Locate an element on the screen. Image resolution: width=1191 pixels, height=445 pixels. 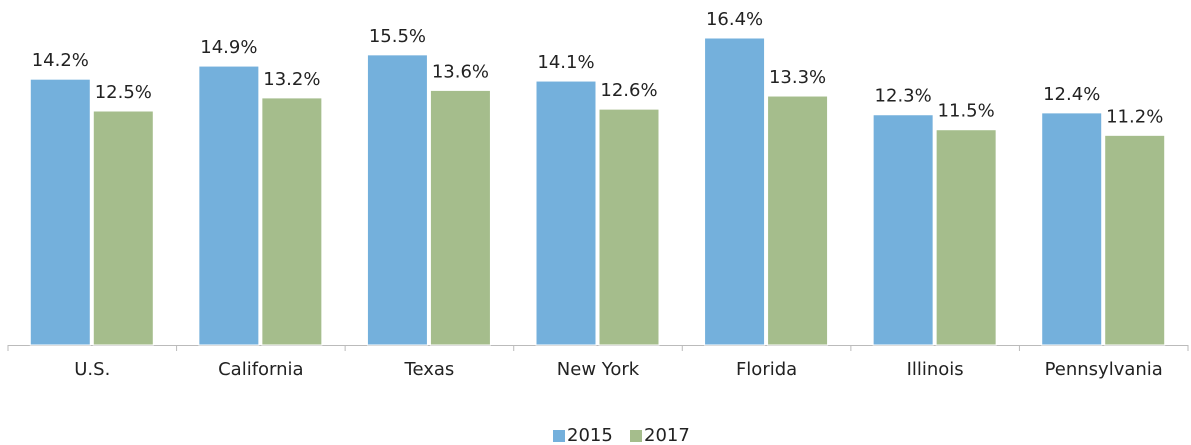
data-label: 13.2% is located at coordinates (291, 79).